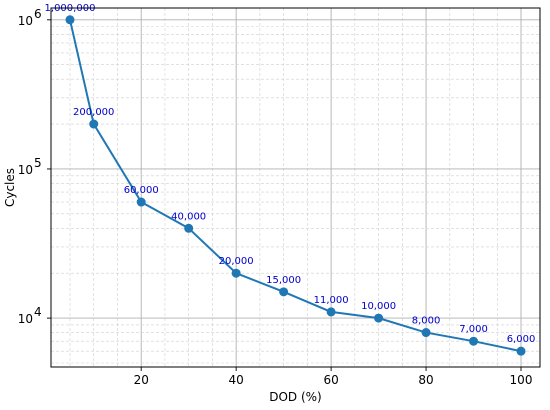 The image size is (550, 410). I want to click on x-tick-label: 40, so click(236, 380).